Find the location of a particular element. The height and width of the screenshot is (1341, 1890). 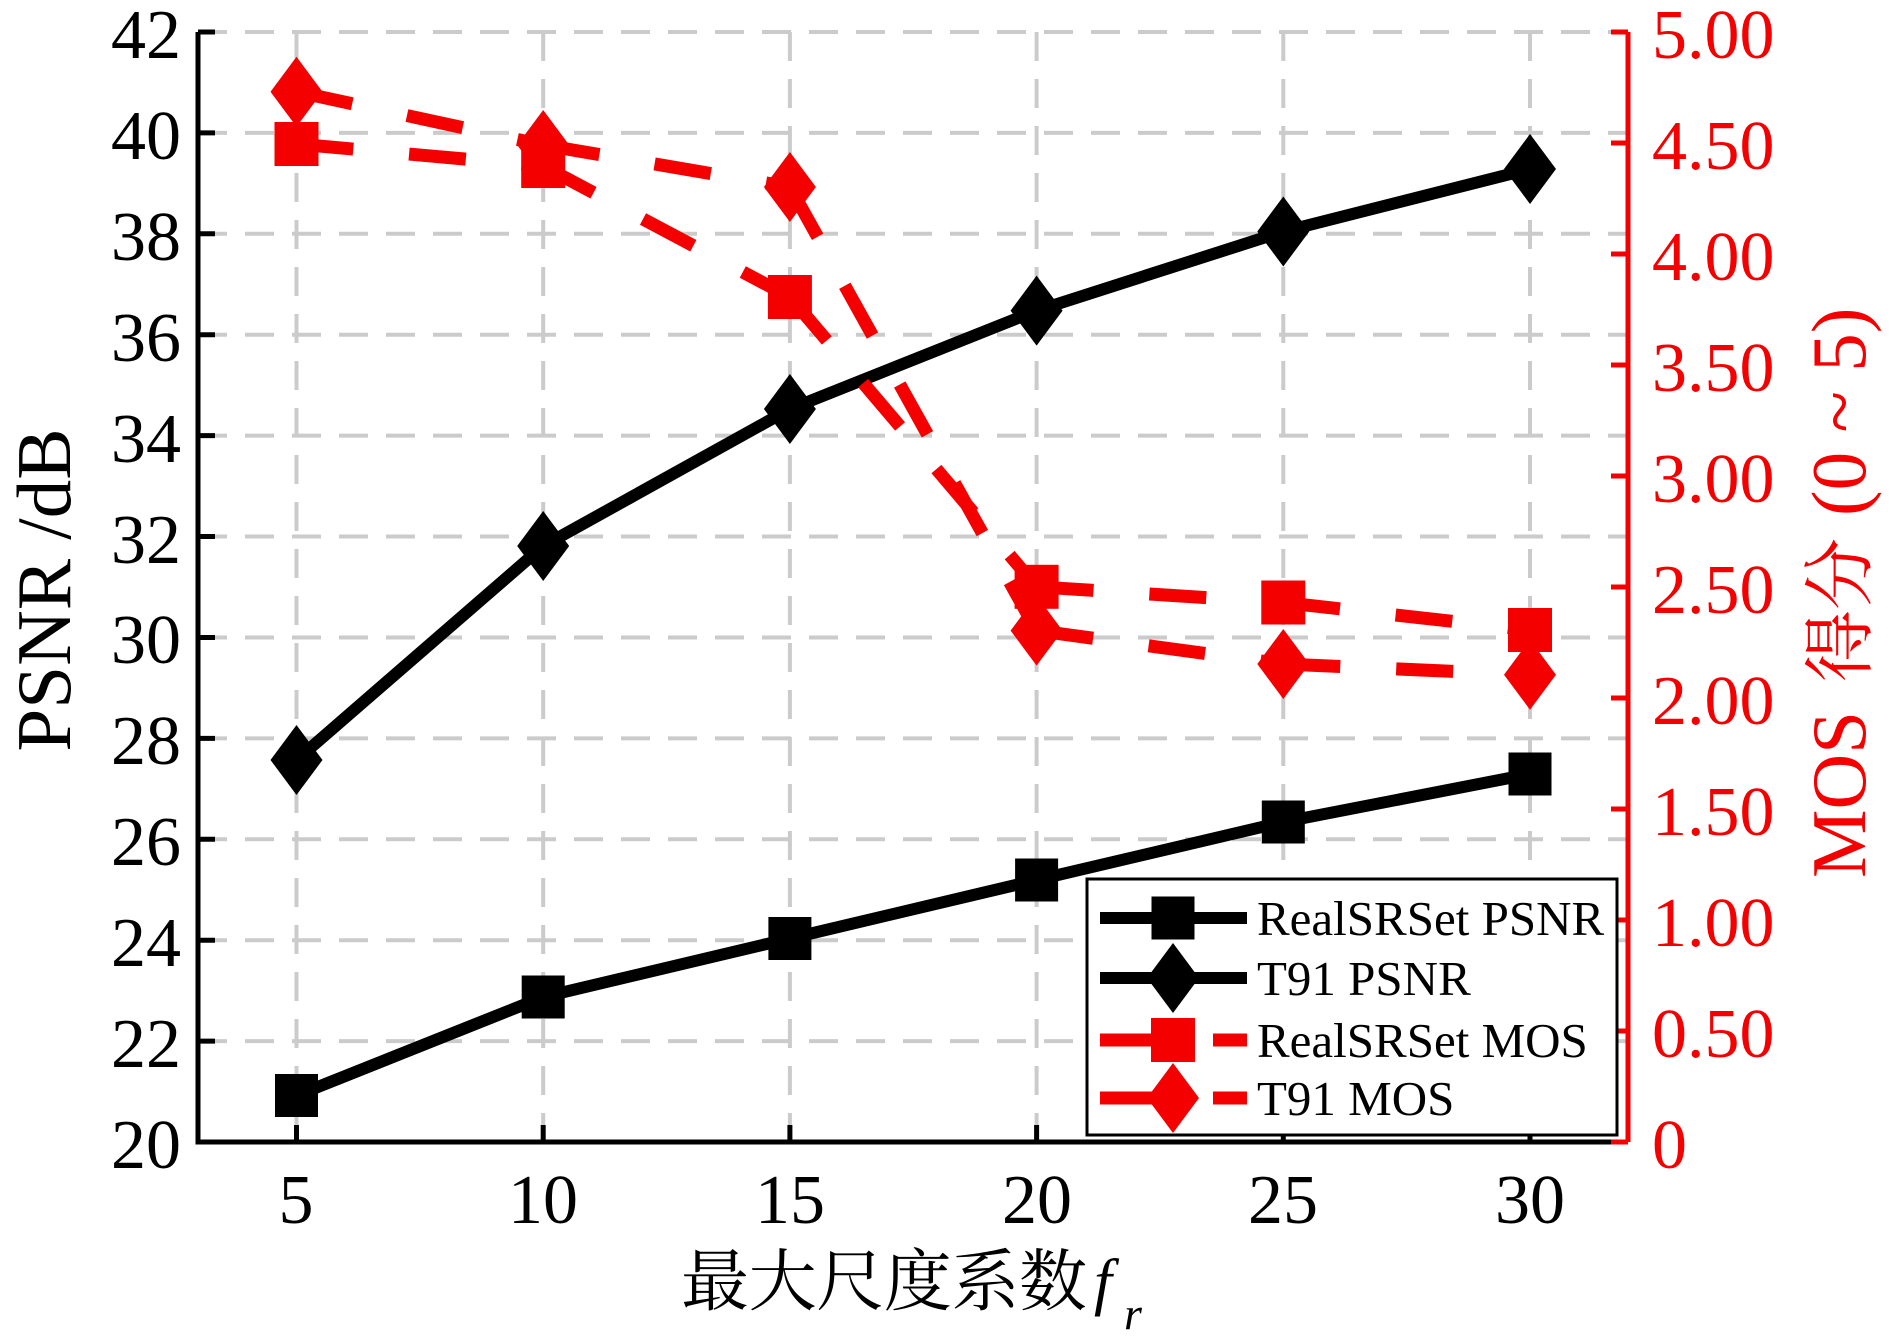

svg-text: (0 ~ 5) is located at coordinates (1839, 412).